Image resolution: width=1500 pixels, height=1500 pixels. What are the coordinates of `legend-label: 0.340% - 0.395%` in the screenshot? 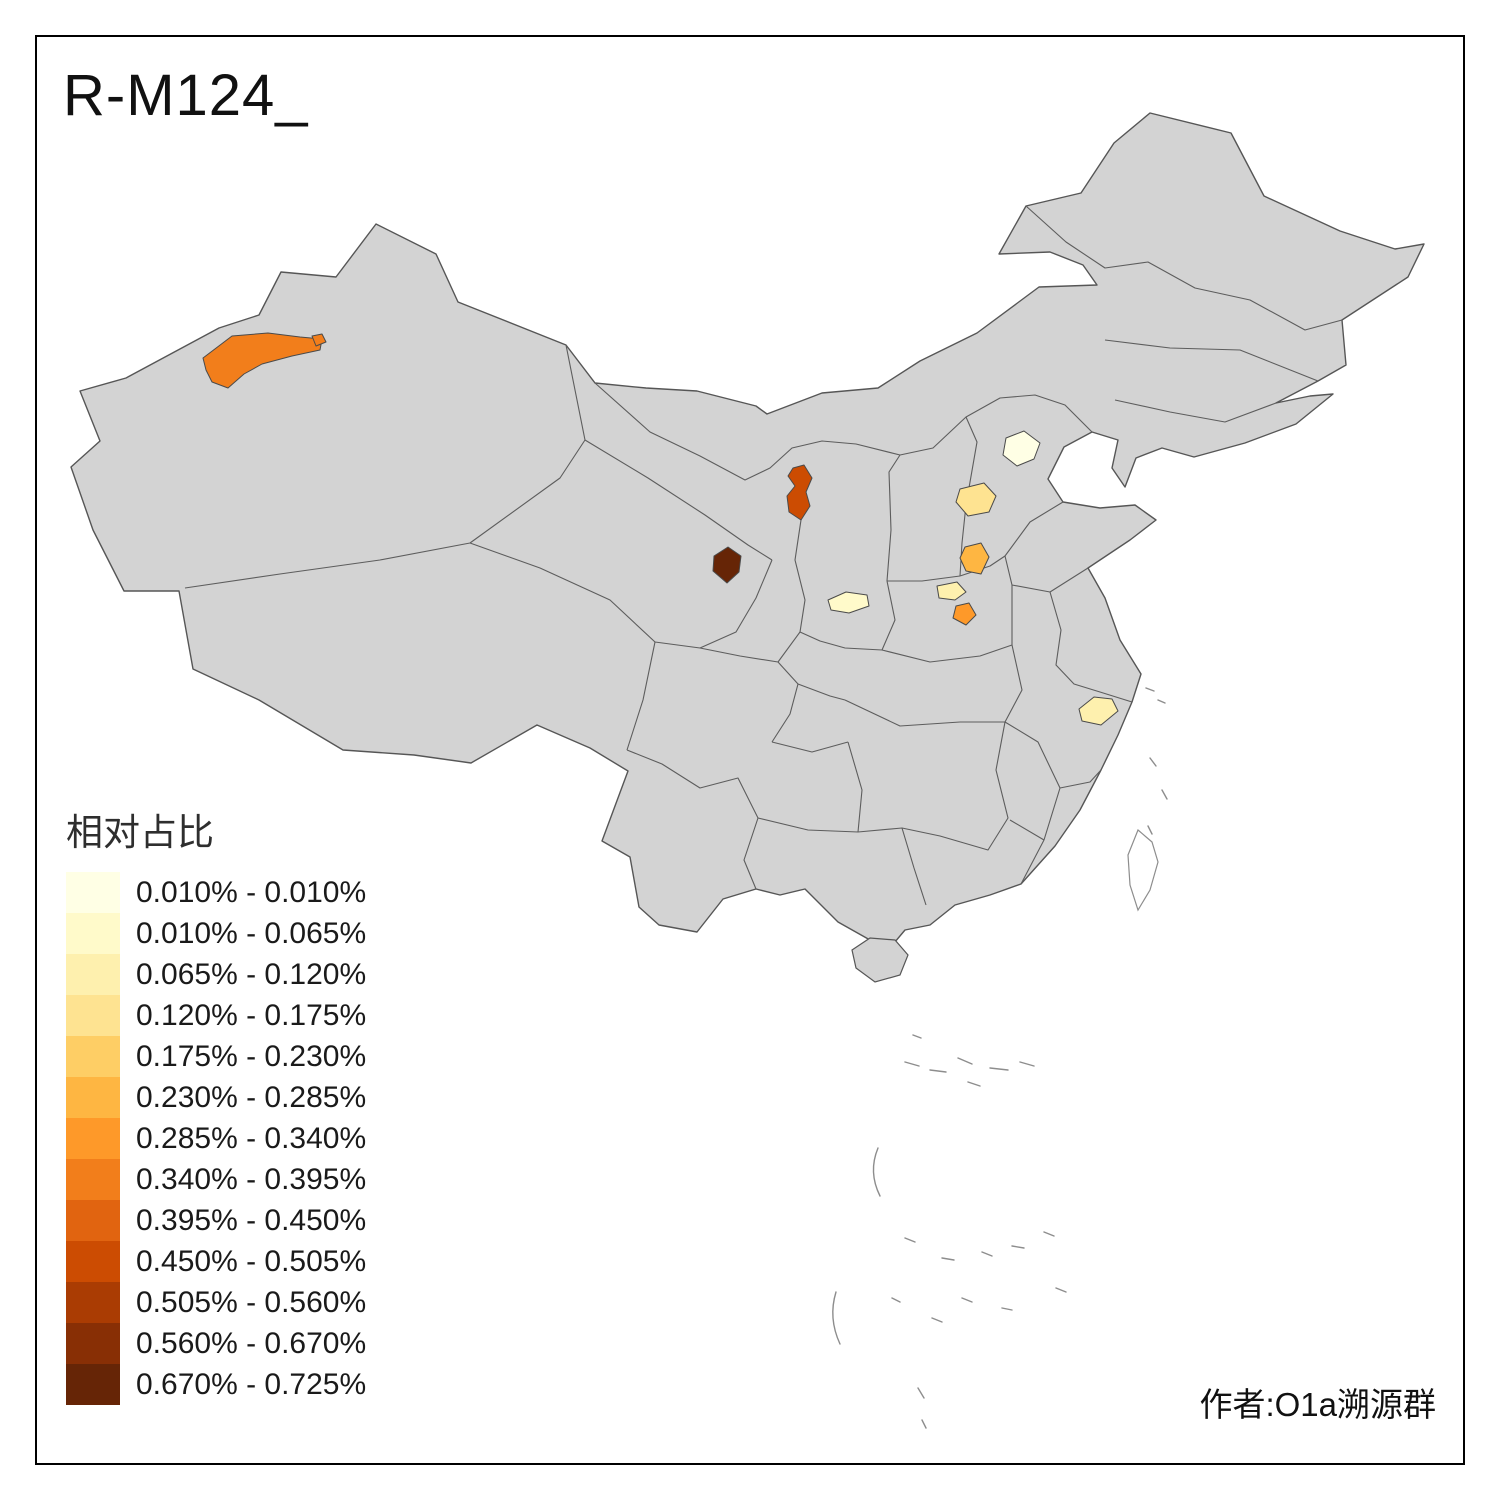 It's located at (251, 1179).